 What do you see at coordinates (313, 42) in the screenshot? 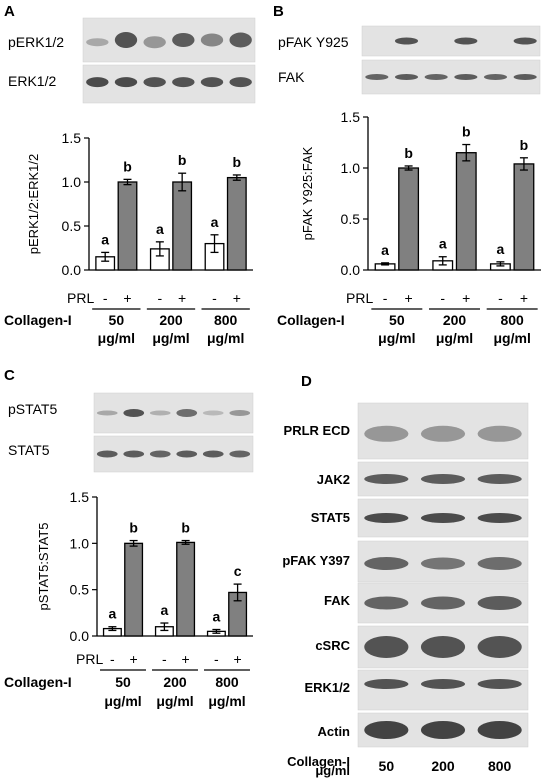
I see `blot-label: pFAK Y925` at bounding box center [313, 42].